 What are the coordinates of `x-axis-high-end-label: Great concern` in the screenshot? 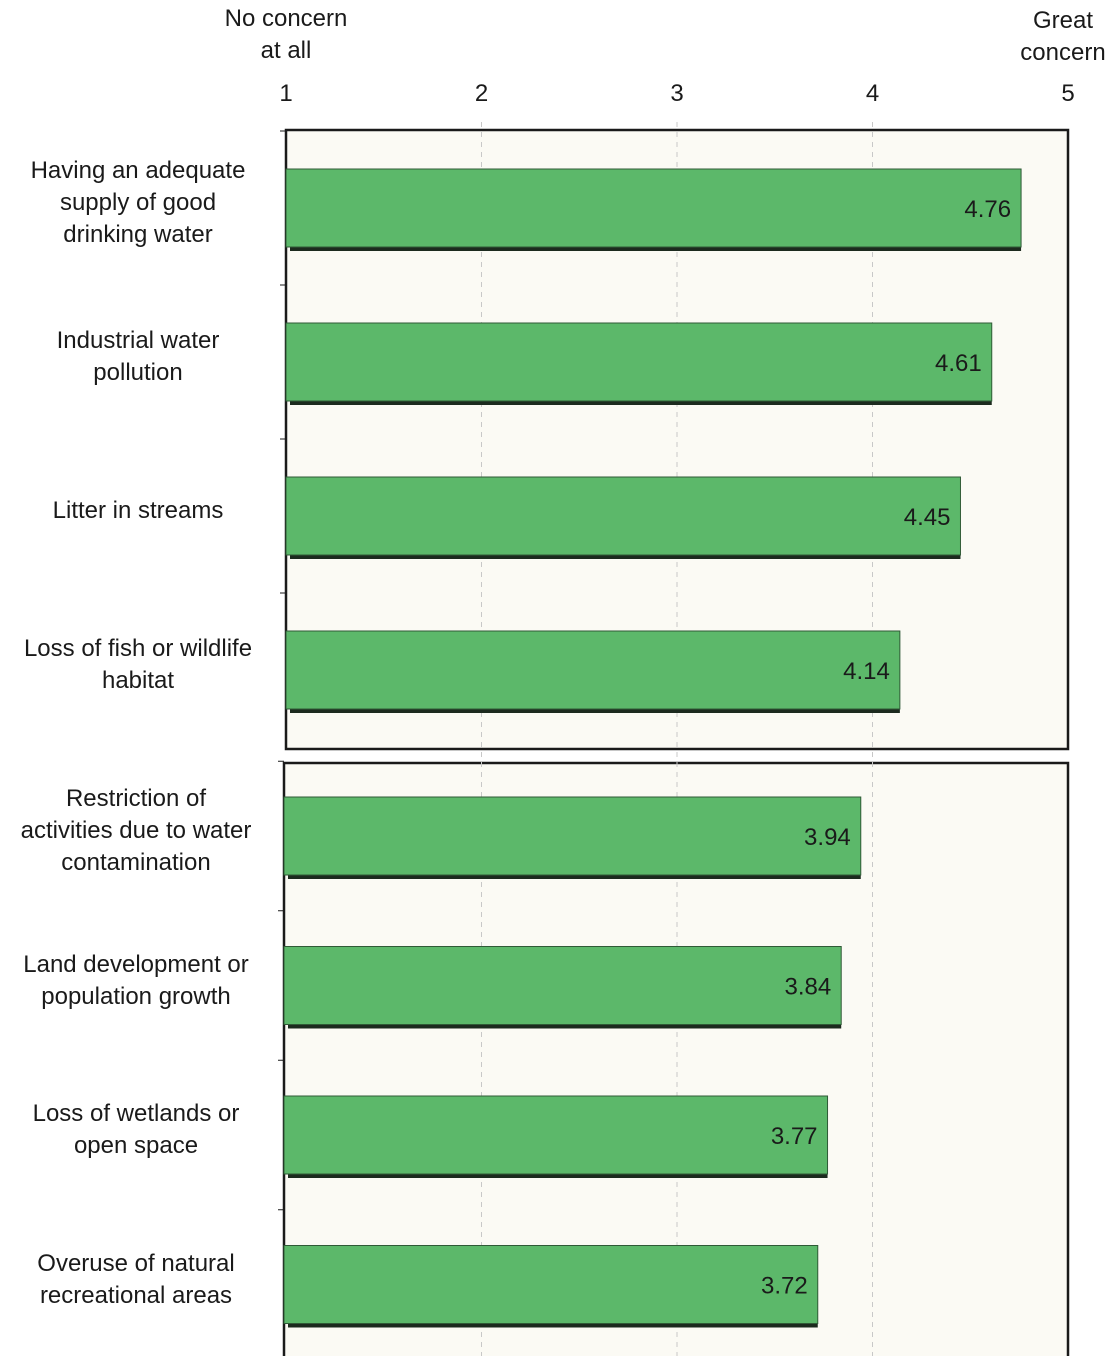 It's located at (1063, 36).